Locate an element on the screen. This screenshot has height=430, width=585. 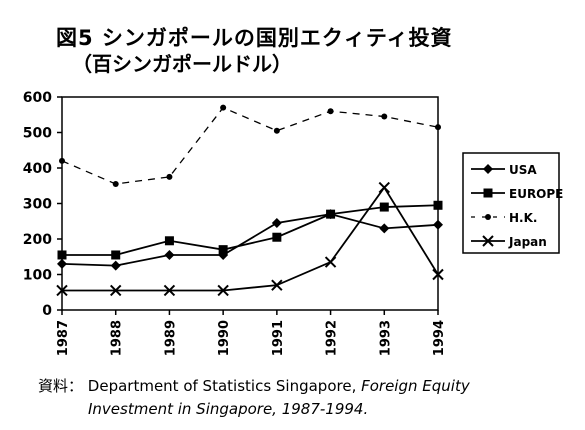
x-tick-label: 1989 is located at coordinates (170, 338).